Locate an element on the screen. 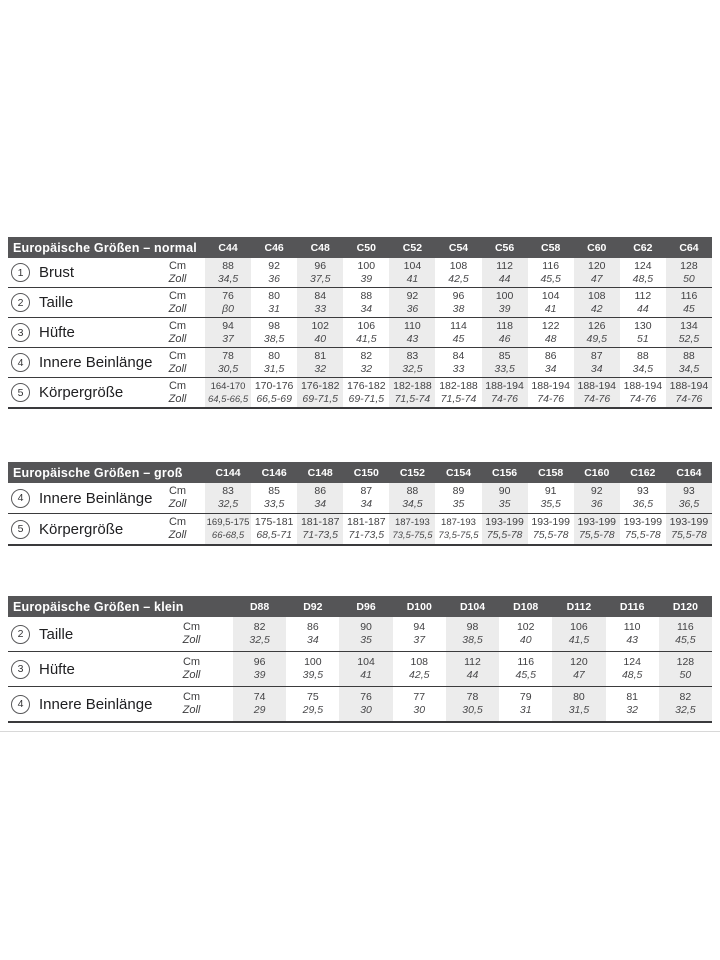  column-header: D104 is located at coordinates (472, 606).